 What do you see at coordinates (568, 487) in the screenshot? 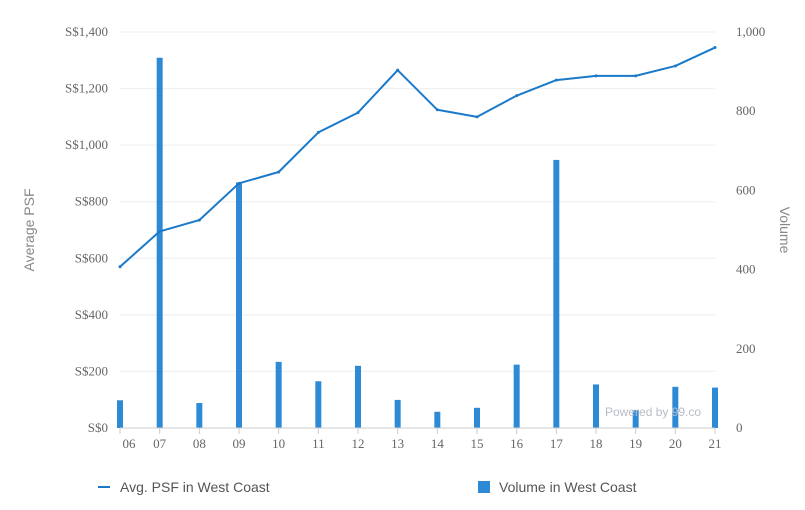
I see `legend-label-bar: Volume in West Coast` at bounding box center [568, 487].